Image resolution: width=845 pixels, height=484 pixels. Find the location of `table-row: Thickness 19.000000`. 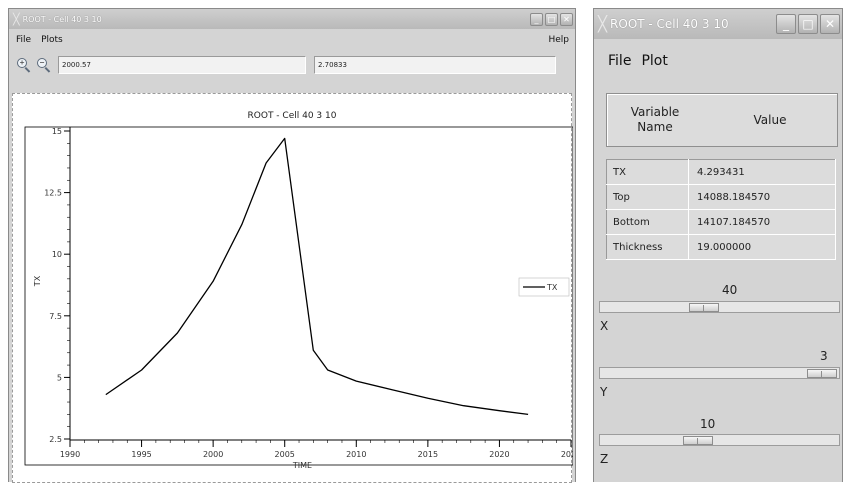

table-row: Thickness 19.000000 is located at coordinates (721, 247).